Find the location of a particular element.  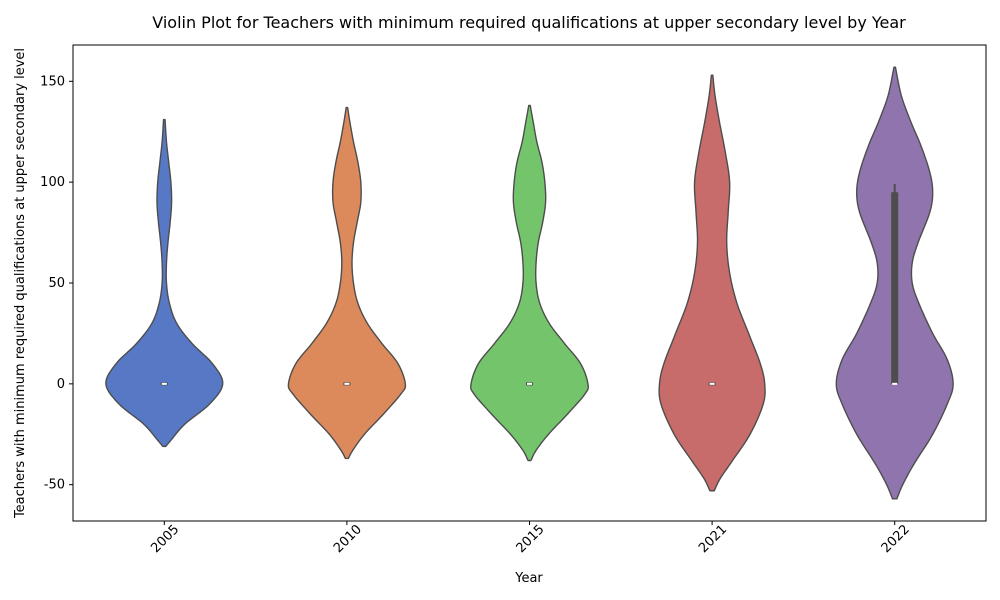

violin-2010 is located at coordinates (347, 283).